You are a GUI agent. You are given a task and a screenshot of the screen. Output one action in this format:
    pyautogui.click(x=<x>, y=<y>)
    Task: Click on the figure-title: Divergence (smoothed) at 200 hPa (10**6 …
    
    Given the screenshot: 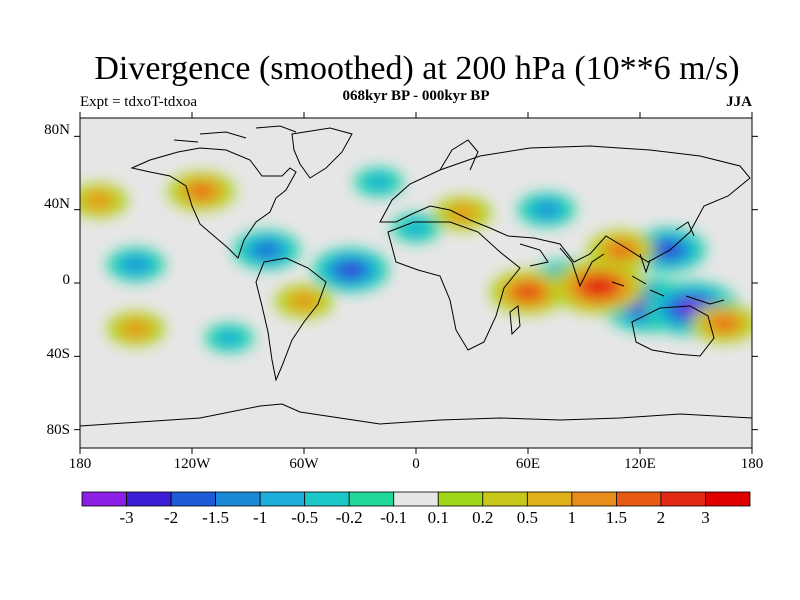 What is the action you would take?
    pyautogui.click(x=417, y=68)
    